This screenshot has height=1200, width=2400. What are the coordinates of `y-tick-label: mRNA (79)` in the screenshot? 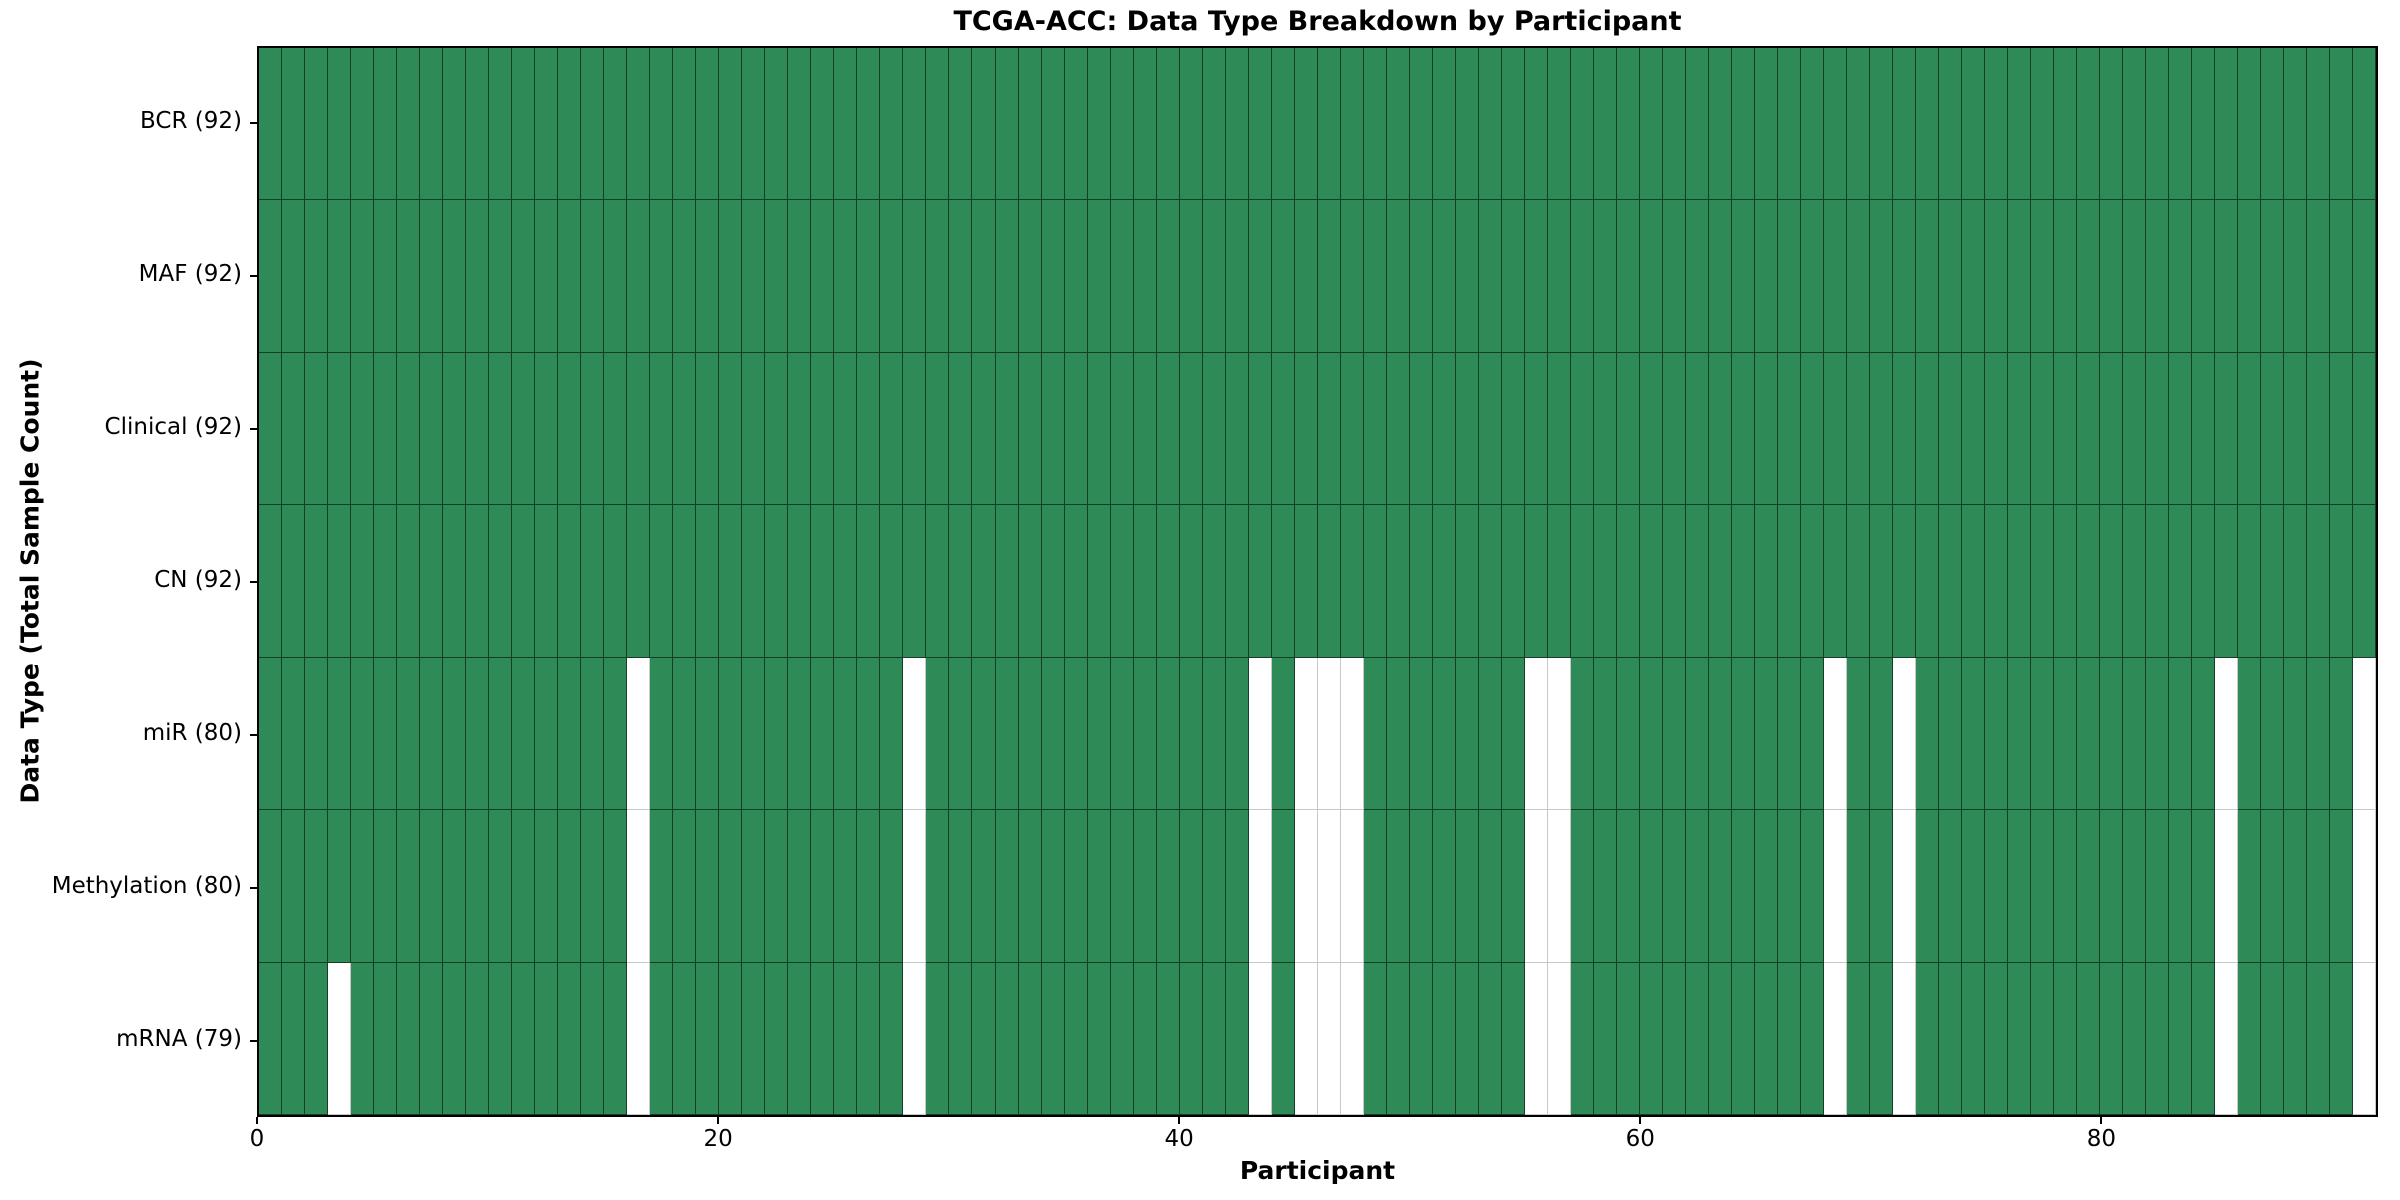 It's located at (179, 1038).